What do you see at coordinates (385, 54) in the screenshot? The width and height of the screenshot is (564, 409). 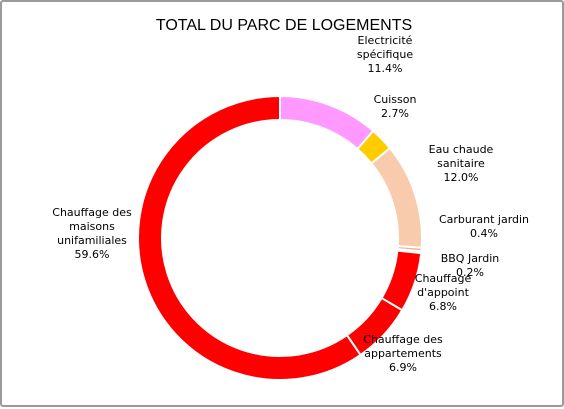 I see `slice-label-electricit-sp-cifique: Electricité spécifique 11.4%` at bounding box center [385, 54].